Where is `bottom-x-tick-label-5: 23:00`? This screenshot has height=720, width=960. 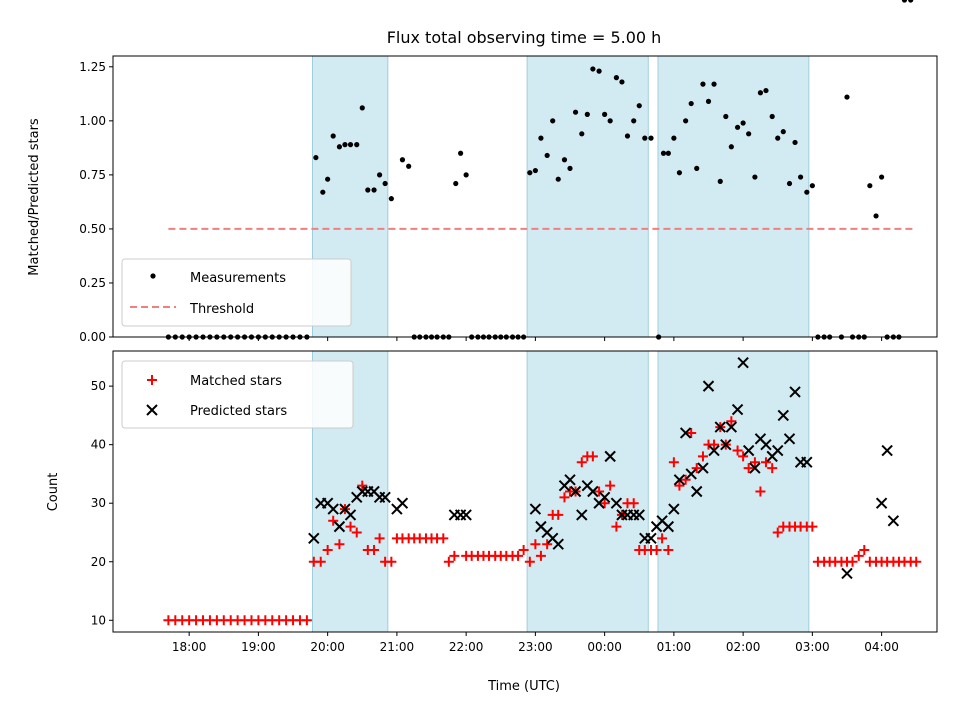
bottom-x-tick-label-5: 23:00 is located at coordinates (535, 647).